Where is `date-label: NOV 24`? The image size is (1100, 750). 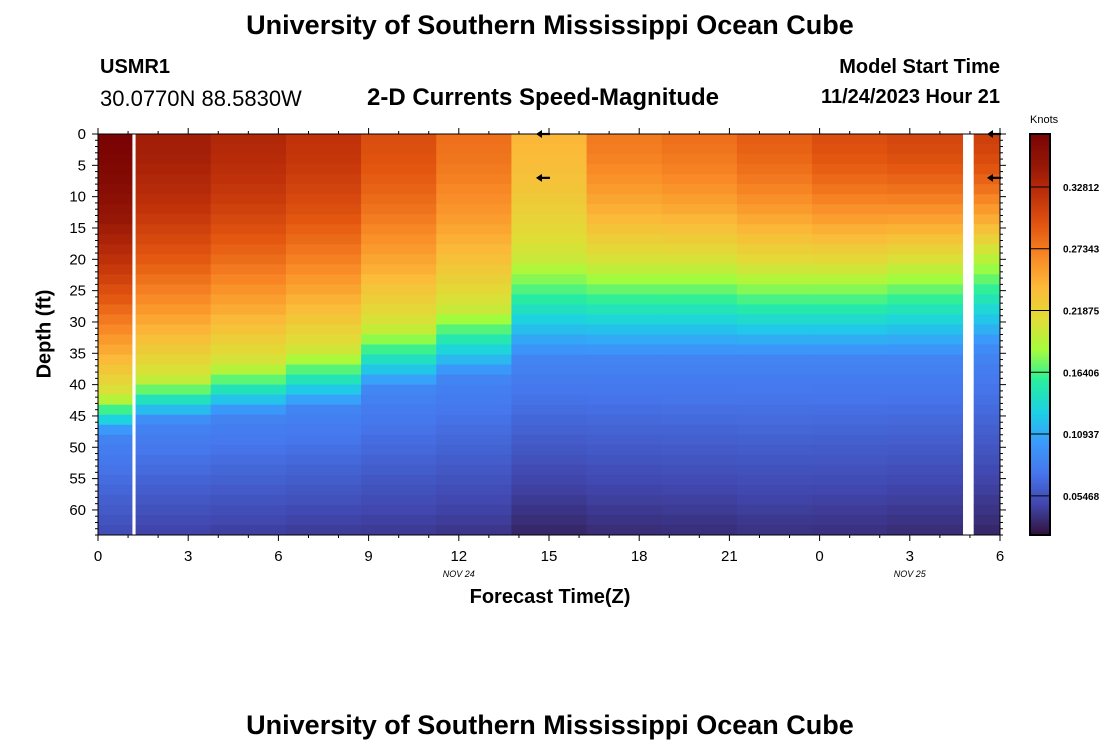 date-label: NOV 24 is located at coordinates (459, 574).